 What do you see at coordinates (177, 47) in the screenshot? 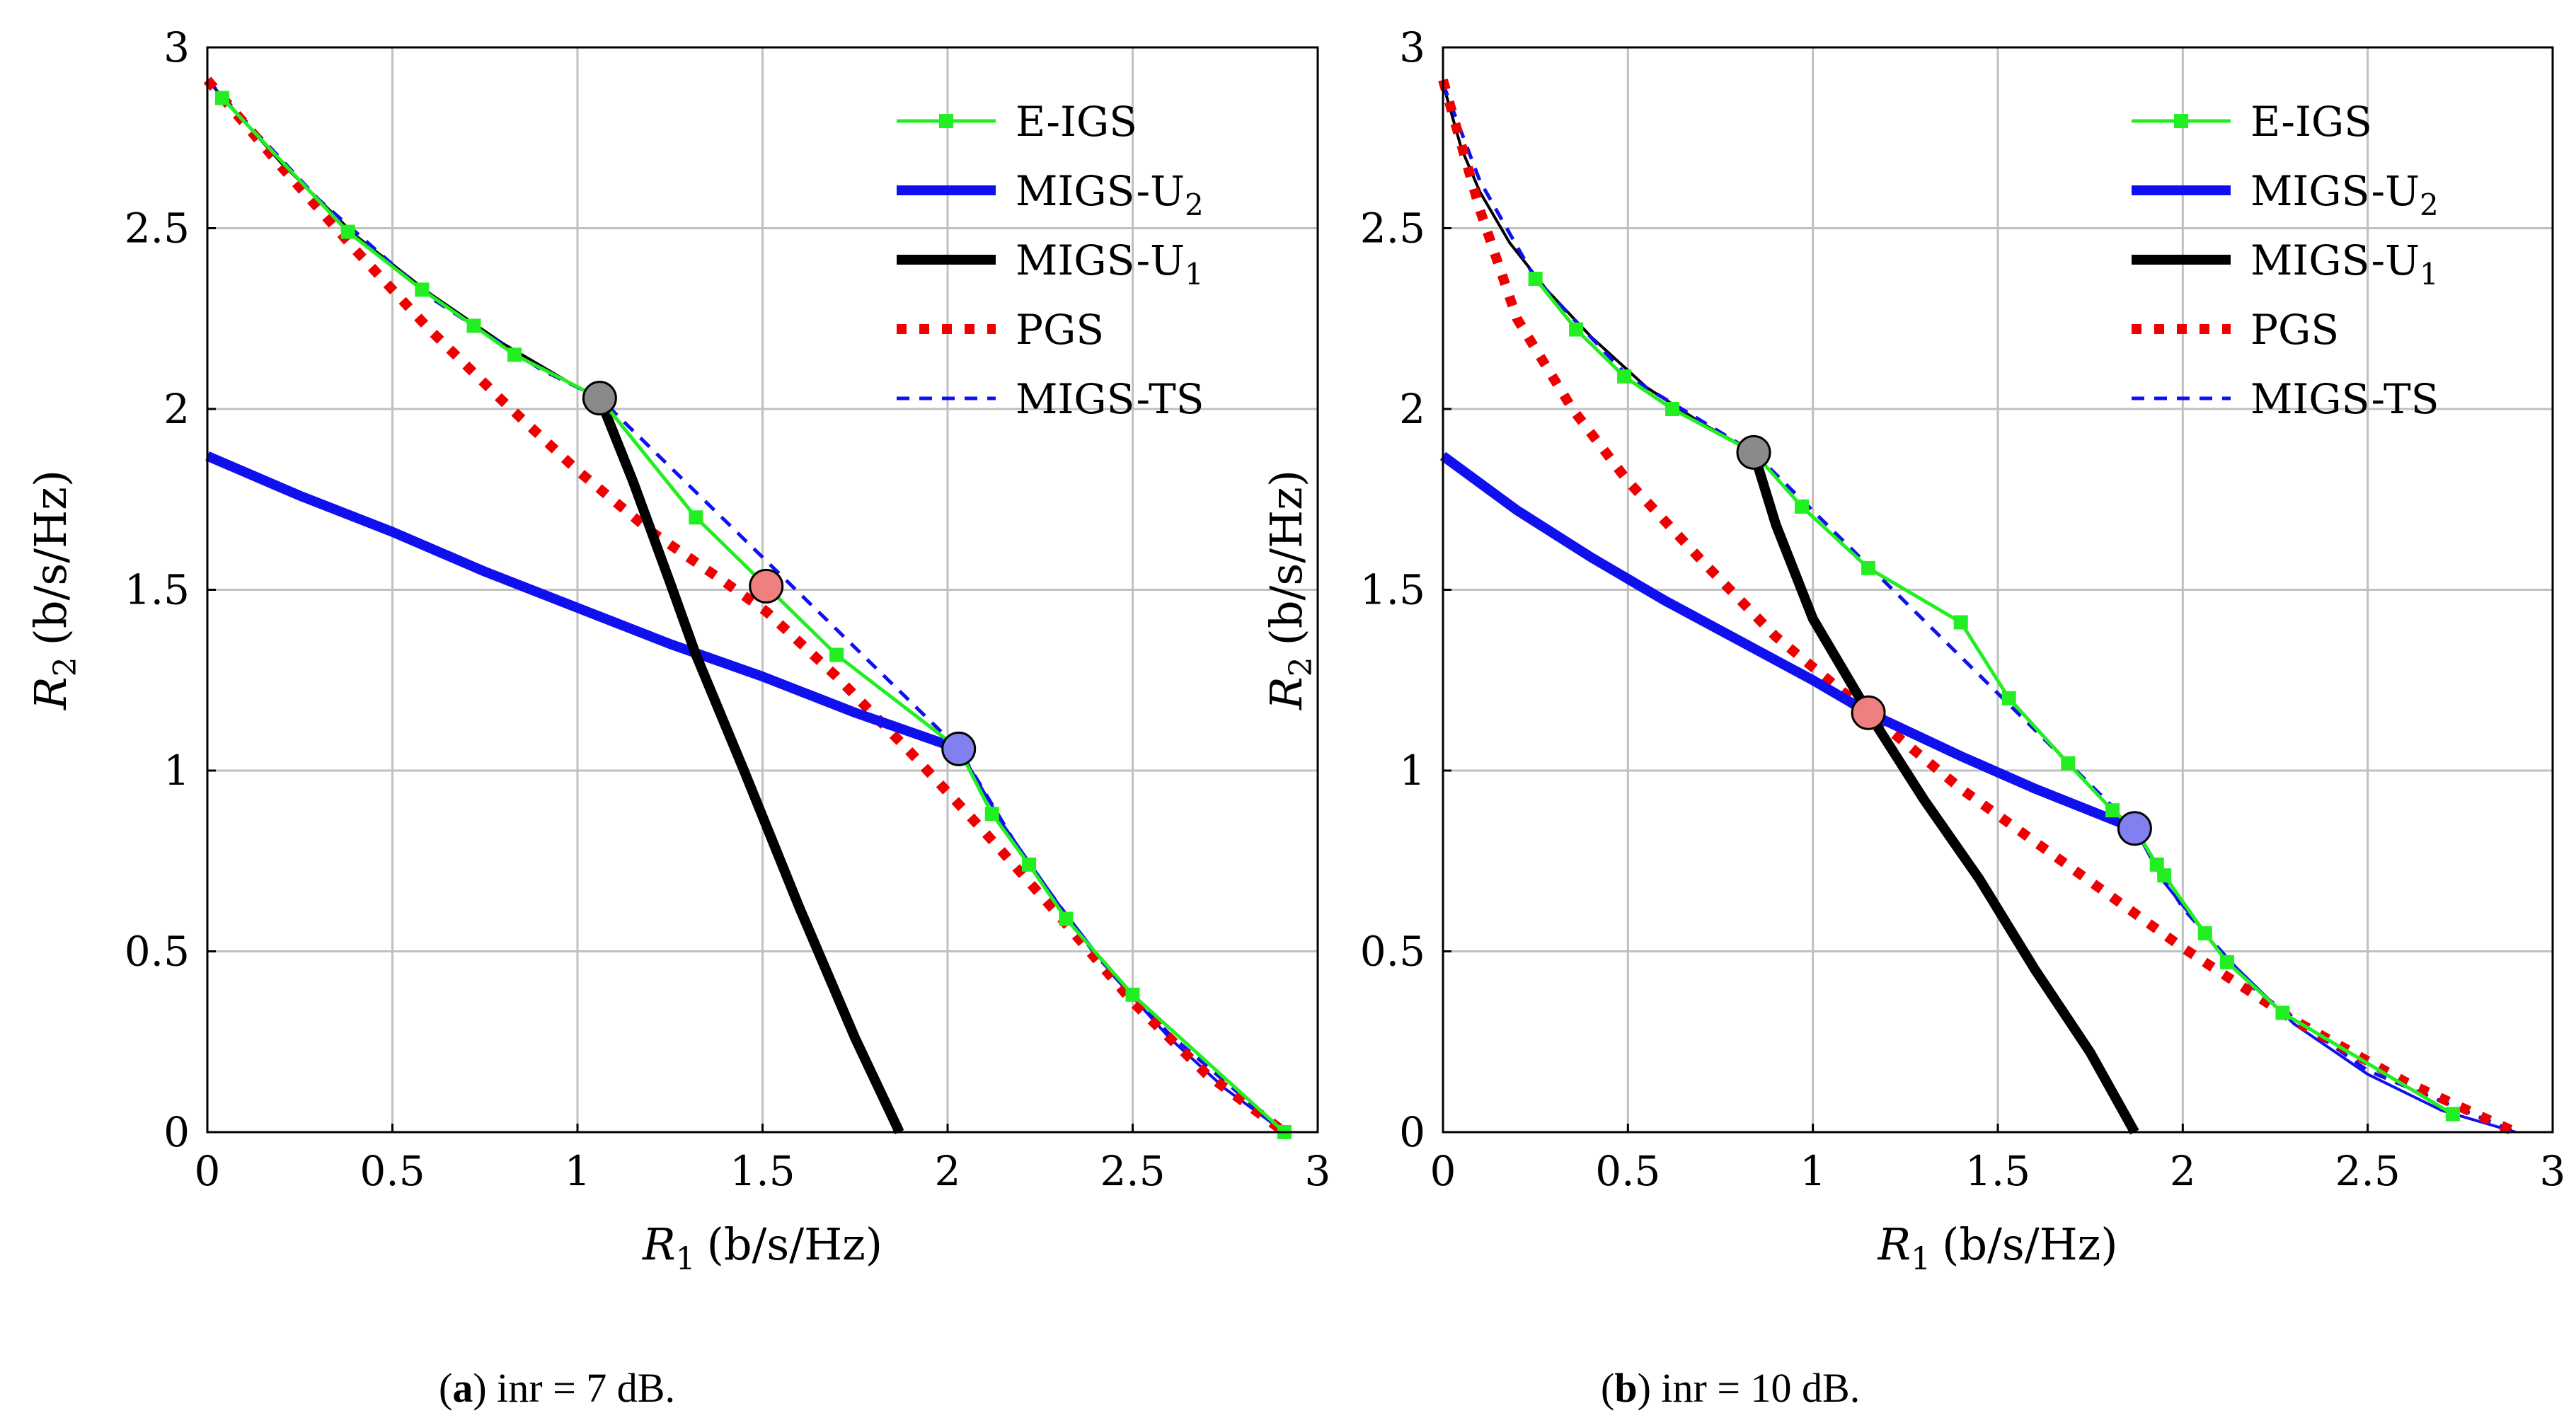
I see `y-tick-label: 3` at bounding box center [177, 47].